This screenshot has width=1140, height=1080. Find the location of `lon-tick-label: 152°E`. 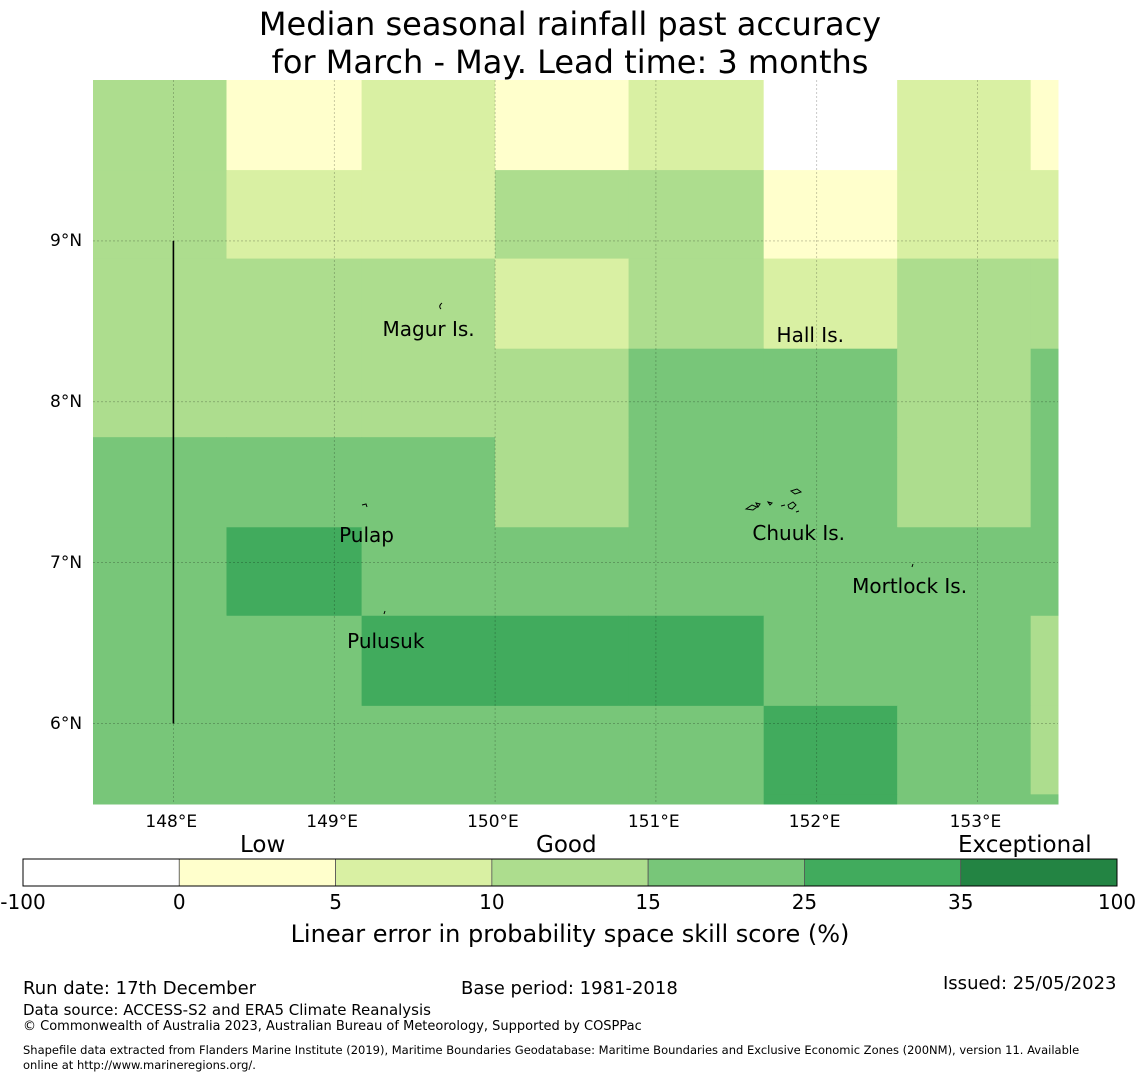

lon-tick-label: 152°E is located at coordinates (814, 822).